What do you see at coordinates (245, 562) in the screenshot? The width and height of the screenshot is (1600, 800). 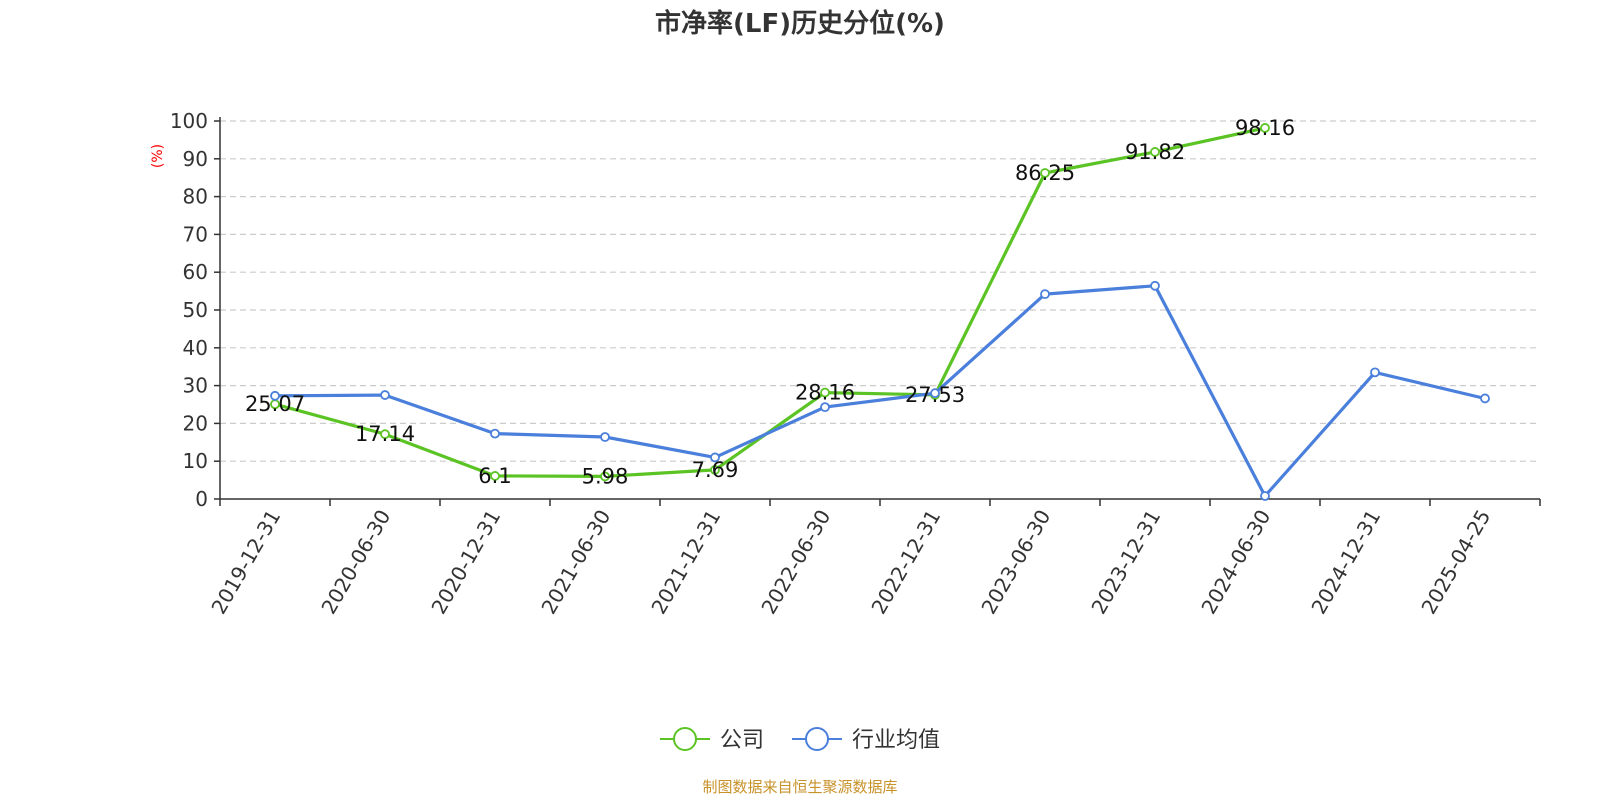 I see `x-tick-label: 2019-12-31` at bounding box center [245, 562].